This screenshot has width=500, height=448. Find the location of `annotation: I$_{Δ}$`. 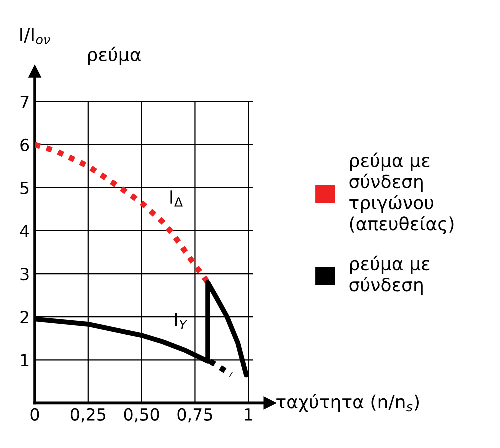

annotation: I$_{Δ}$ is located at coordinates (176, 198).